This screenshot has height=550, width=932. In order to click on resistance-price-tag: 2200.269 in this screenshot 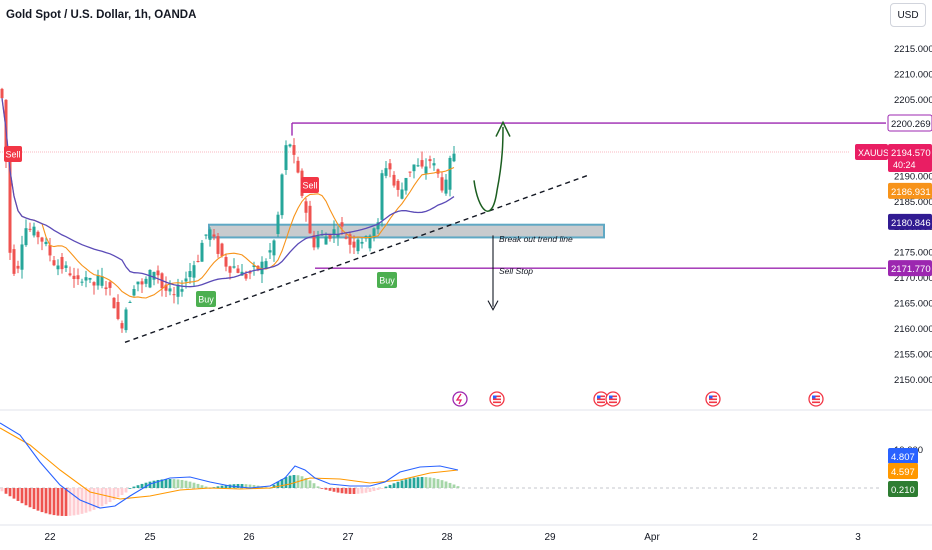, I will do `click(911, 124)`.